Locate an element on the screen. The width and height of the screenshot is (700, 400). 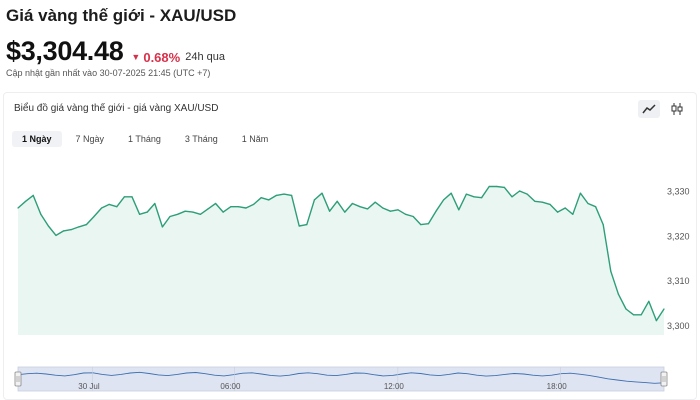
change-percent: 0.68% is located at coordinates (162, 57).